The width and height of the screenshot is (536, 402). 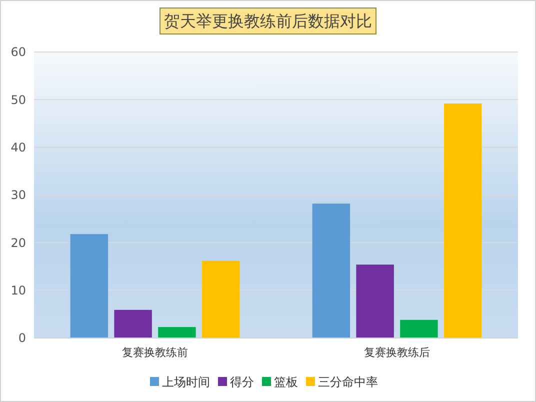 I want to click on legend-label: 三分命中率, so click(x=348, y=382).